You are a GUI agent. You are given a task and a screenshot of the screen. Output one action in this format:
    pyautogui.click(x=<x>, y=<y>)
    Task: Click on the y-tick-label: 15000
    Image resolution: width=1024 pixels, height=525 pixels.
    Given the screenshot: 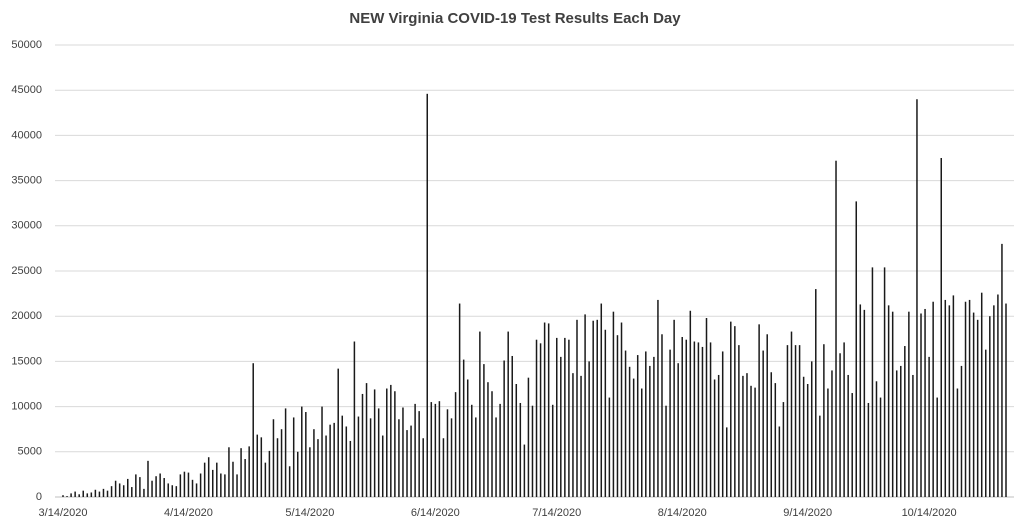 What is the action you would take?
    pyautogui.click(x=26, y=361)
    